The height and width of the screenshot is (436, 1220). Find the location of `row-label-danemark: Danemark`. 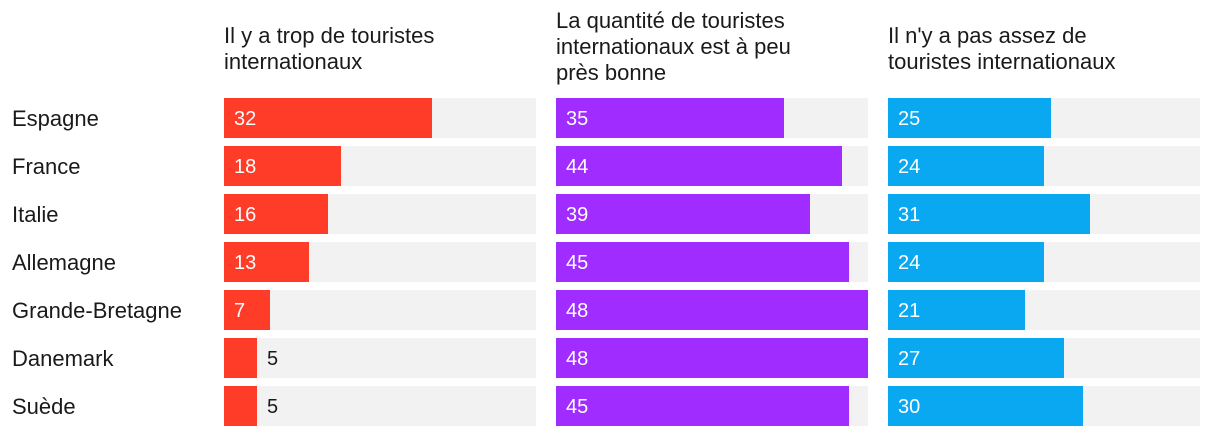

row-label-danemark: Danemark is located at coordinates (63, 358).